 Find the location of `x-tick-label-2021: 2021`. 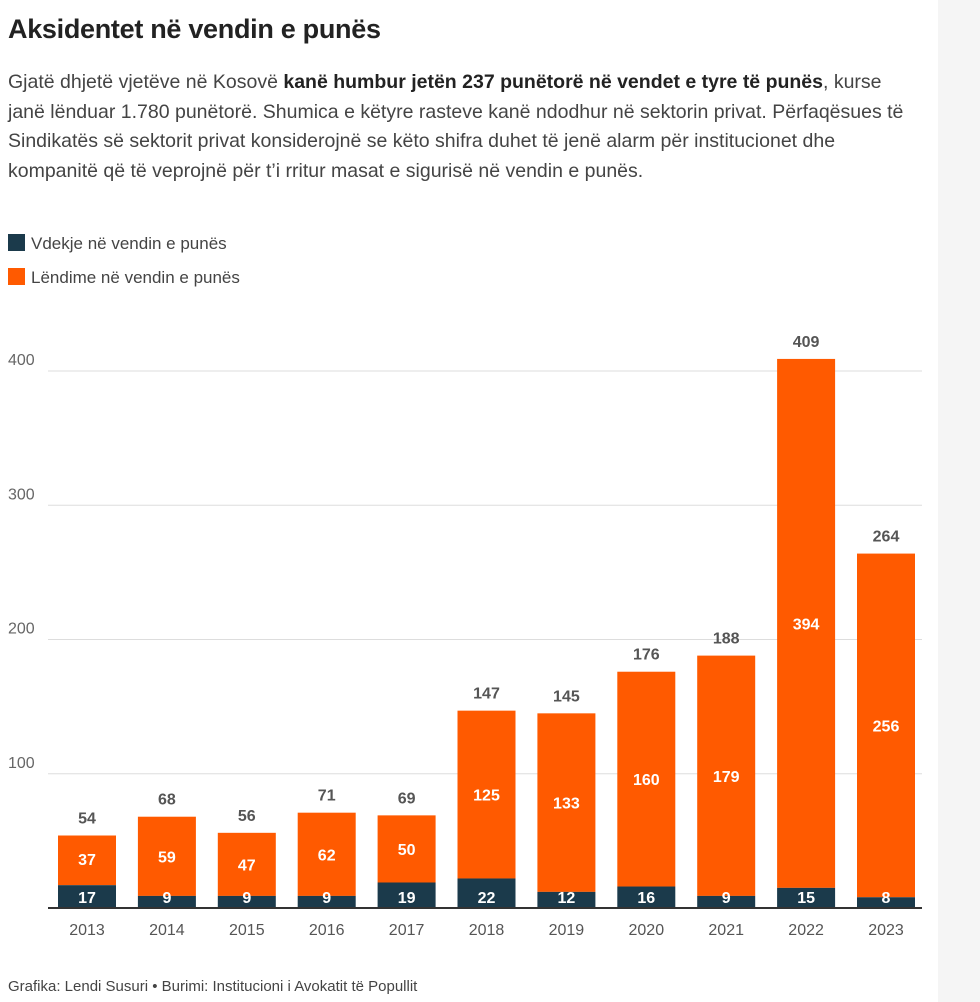

x-tick-label-2021: 2021 is located at coordinates (726, 930).